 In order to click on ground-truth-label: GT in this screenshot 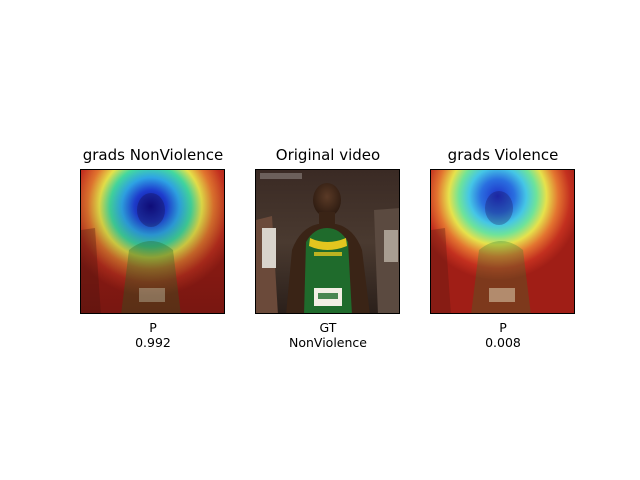, I will do `click(328, 327)`.